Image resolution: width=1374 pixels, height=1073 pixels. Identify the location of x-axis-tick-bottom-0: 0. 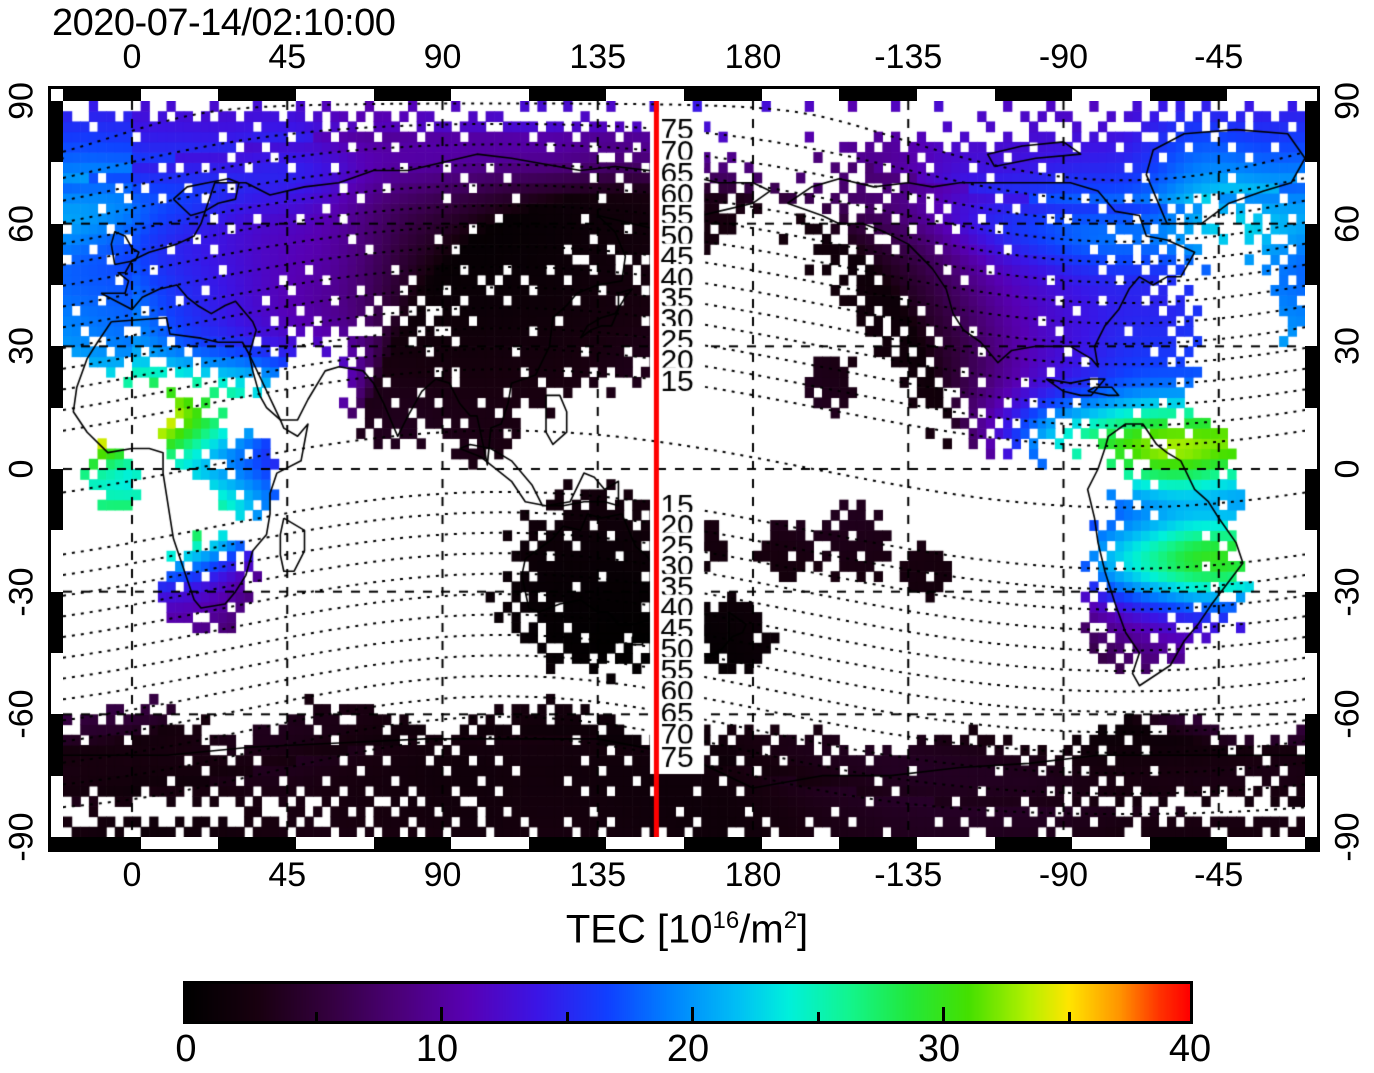
(132, 875).